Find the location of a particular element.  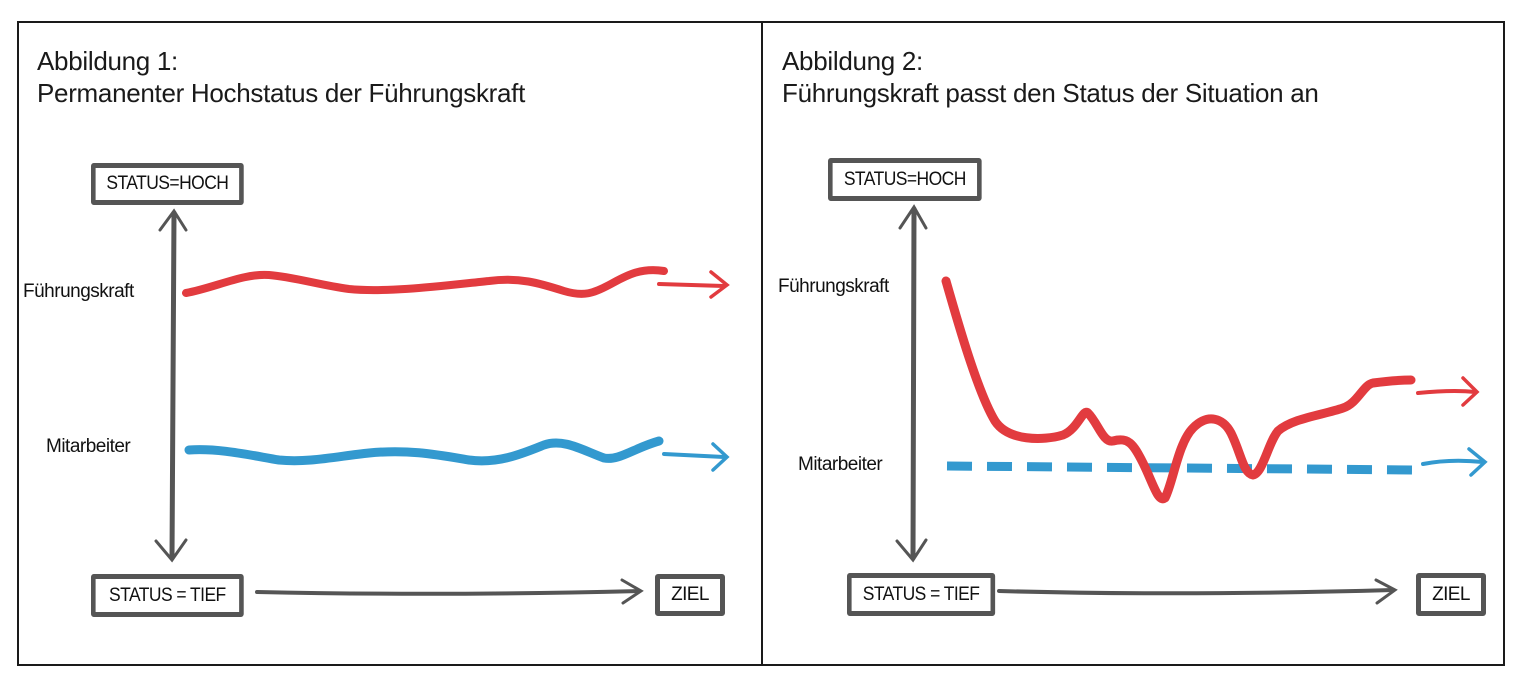

figure-2-title-number: Abbildung 2: is located at coordinates (852, 61).